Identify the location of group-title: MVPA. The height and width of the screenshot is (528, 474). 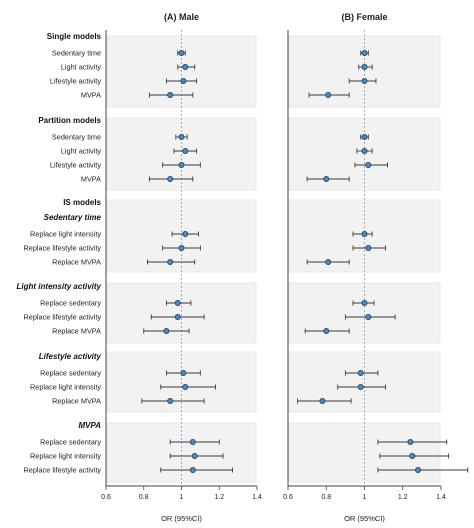
(89, 425).